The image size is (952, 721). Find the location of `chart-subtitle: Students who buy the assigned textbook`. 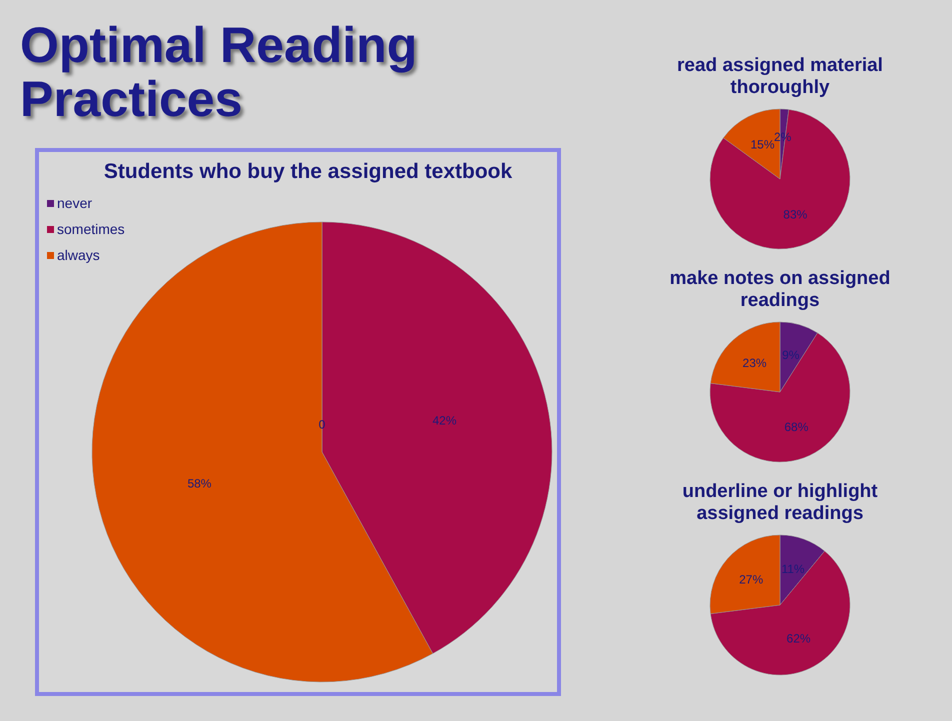

chart-subtitle: Students who buy the assigned textbook is located at coordinates (308, 172).